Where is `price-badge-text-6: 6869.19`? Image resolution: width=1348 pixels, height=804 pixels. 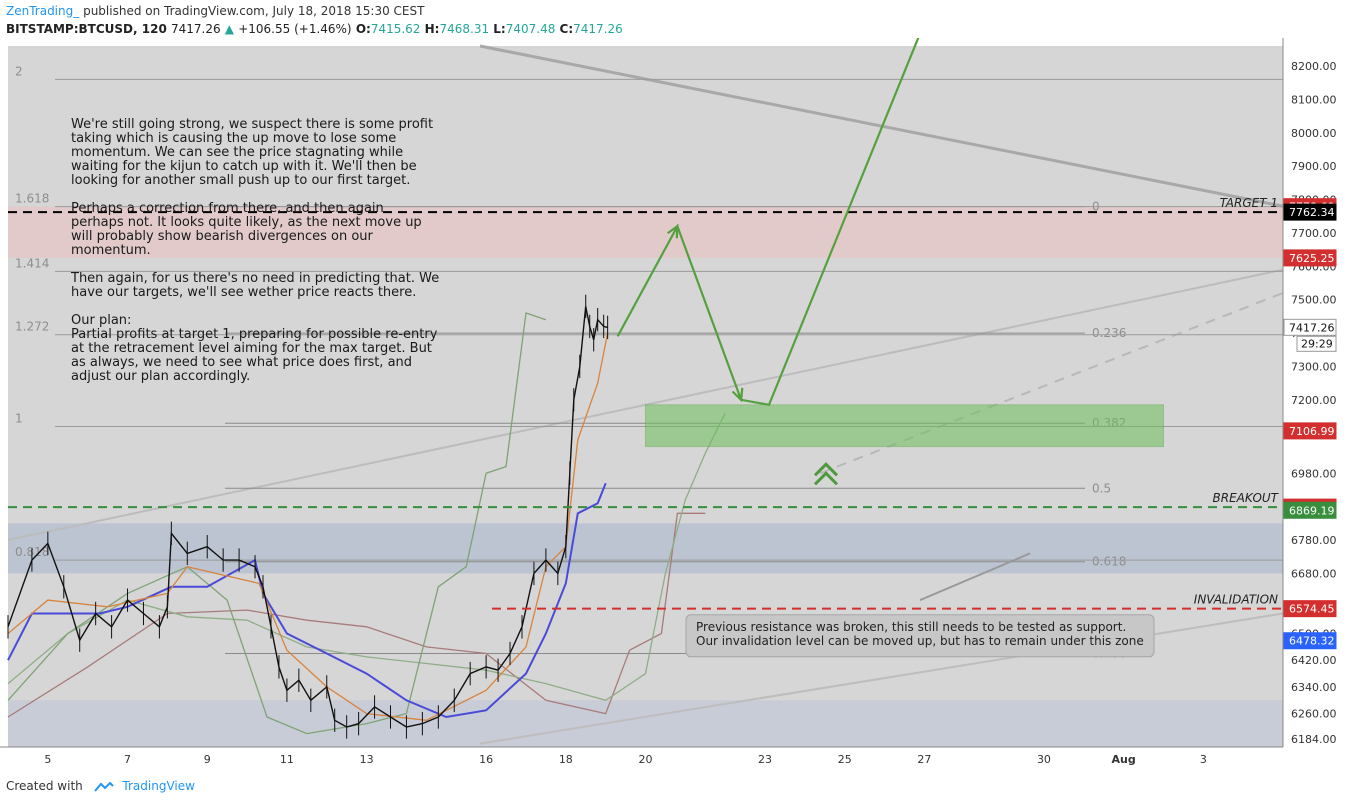 price-badge-text-6: 6869.19 is located at coordinates (1312, 510).